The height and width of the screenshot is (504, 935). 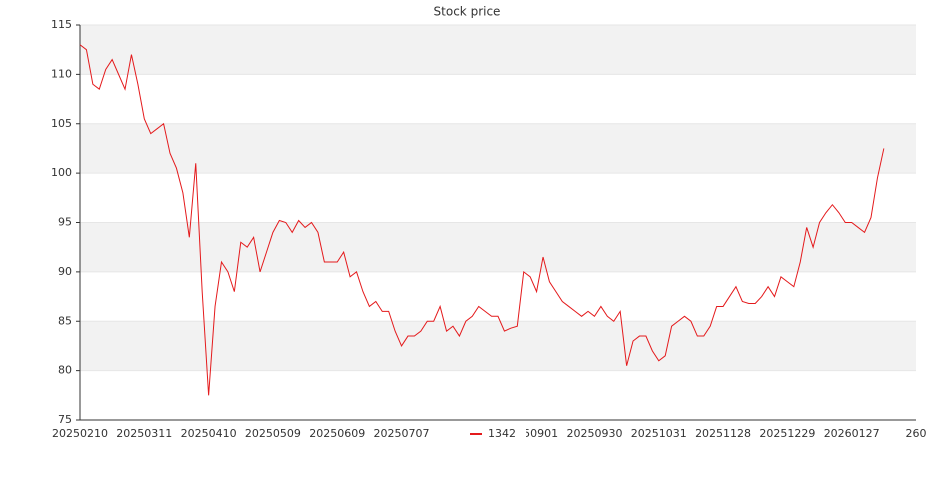 What do you see at coordinates (273, 433) in the screenshot?
I see `x-tick-label: 20250509` at bounding box center [273, 433].